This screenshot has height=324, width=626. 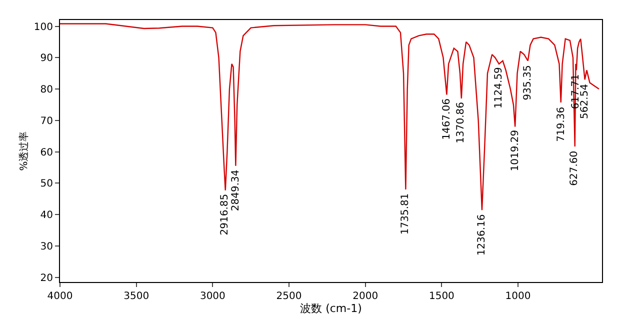 I want to click on y-tick-label: 90, so click(x=46, y=58).